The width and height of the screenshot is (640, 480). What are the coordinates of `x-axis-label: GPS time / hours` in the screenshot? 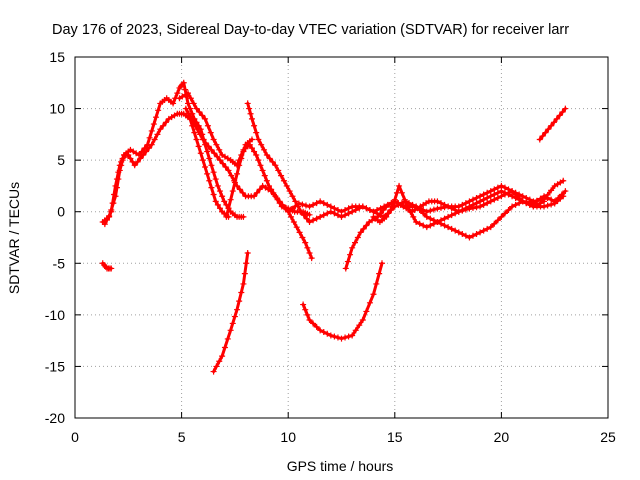 It's located at (340, 466).